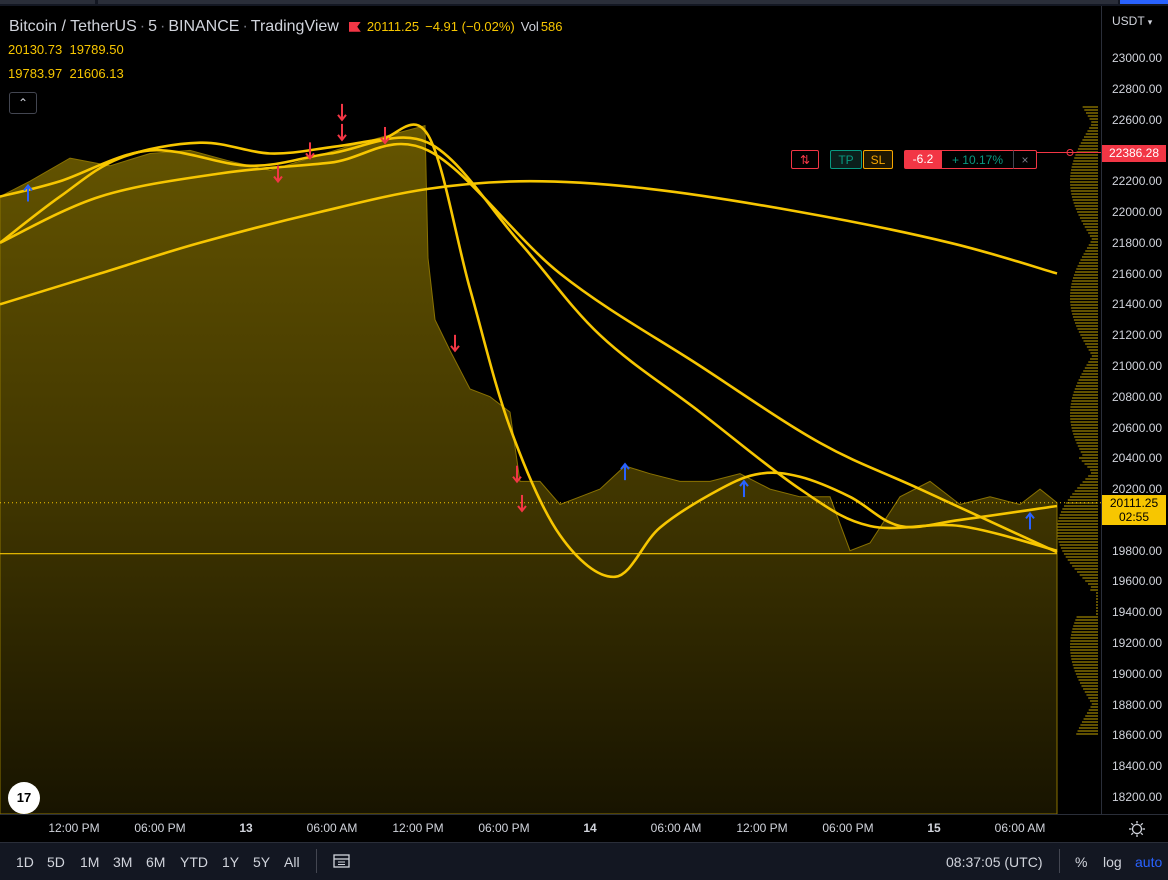 The width and height of the screenshot is (1168, 880). I want to click on publisher: TradingView, so click(294, 26).